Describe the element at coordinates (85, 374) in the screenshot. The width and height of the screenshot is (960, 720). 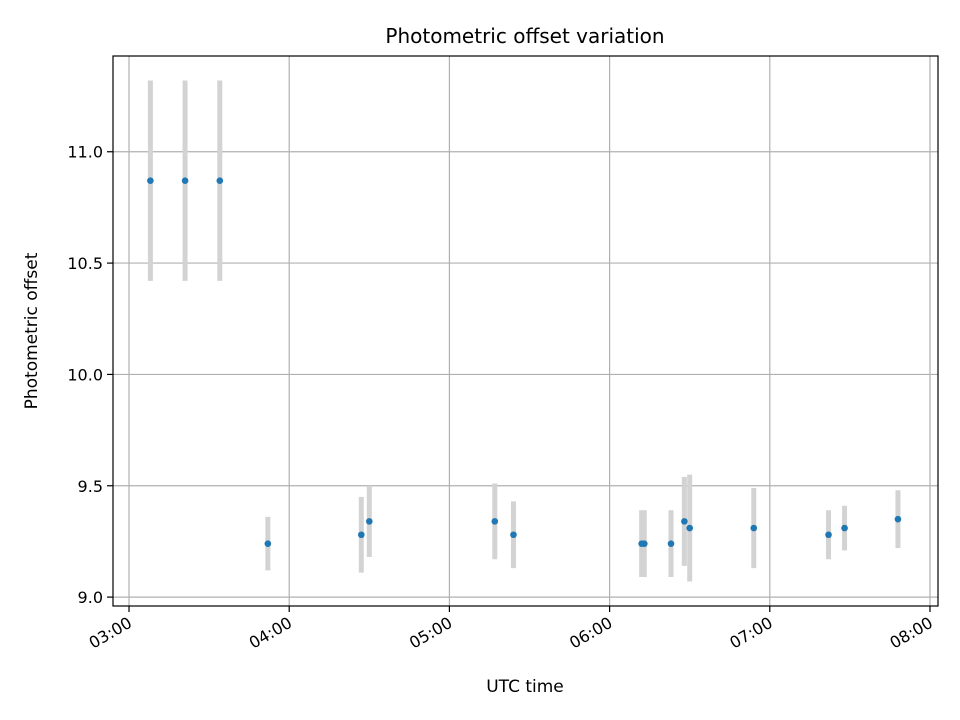
I see `y-tick-label: 10.0` at that location.